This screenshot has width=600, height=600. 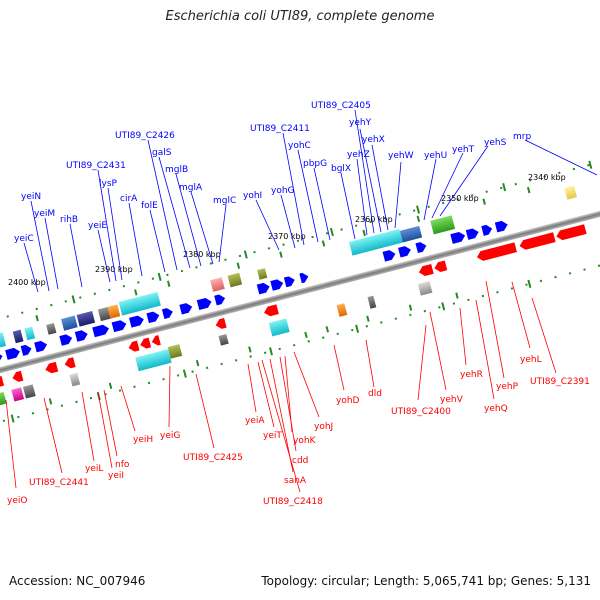 What do you see at coordinates (145, 136) in the screenshot?
I see `gene-label-UTI89_C2426: UTI89_C2426` at bounding box center [145, 136].